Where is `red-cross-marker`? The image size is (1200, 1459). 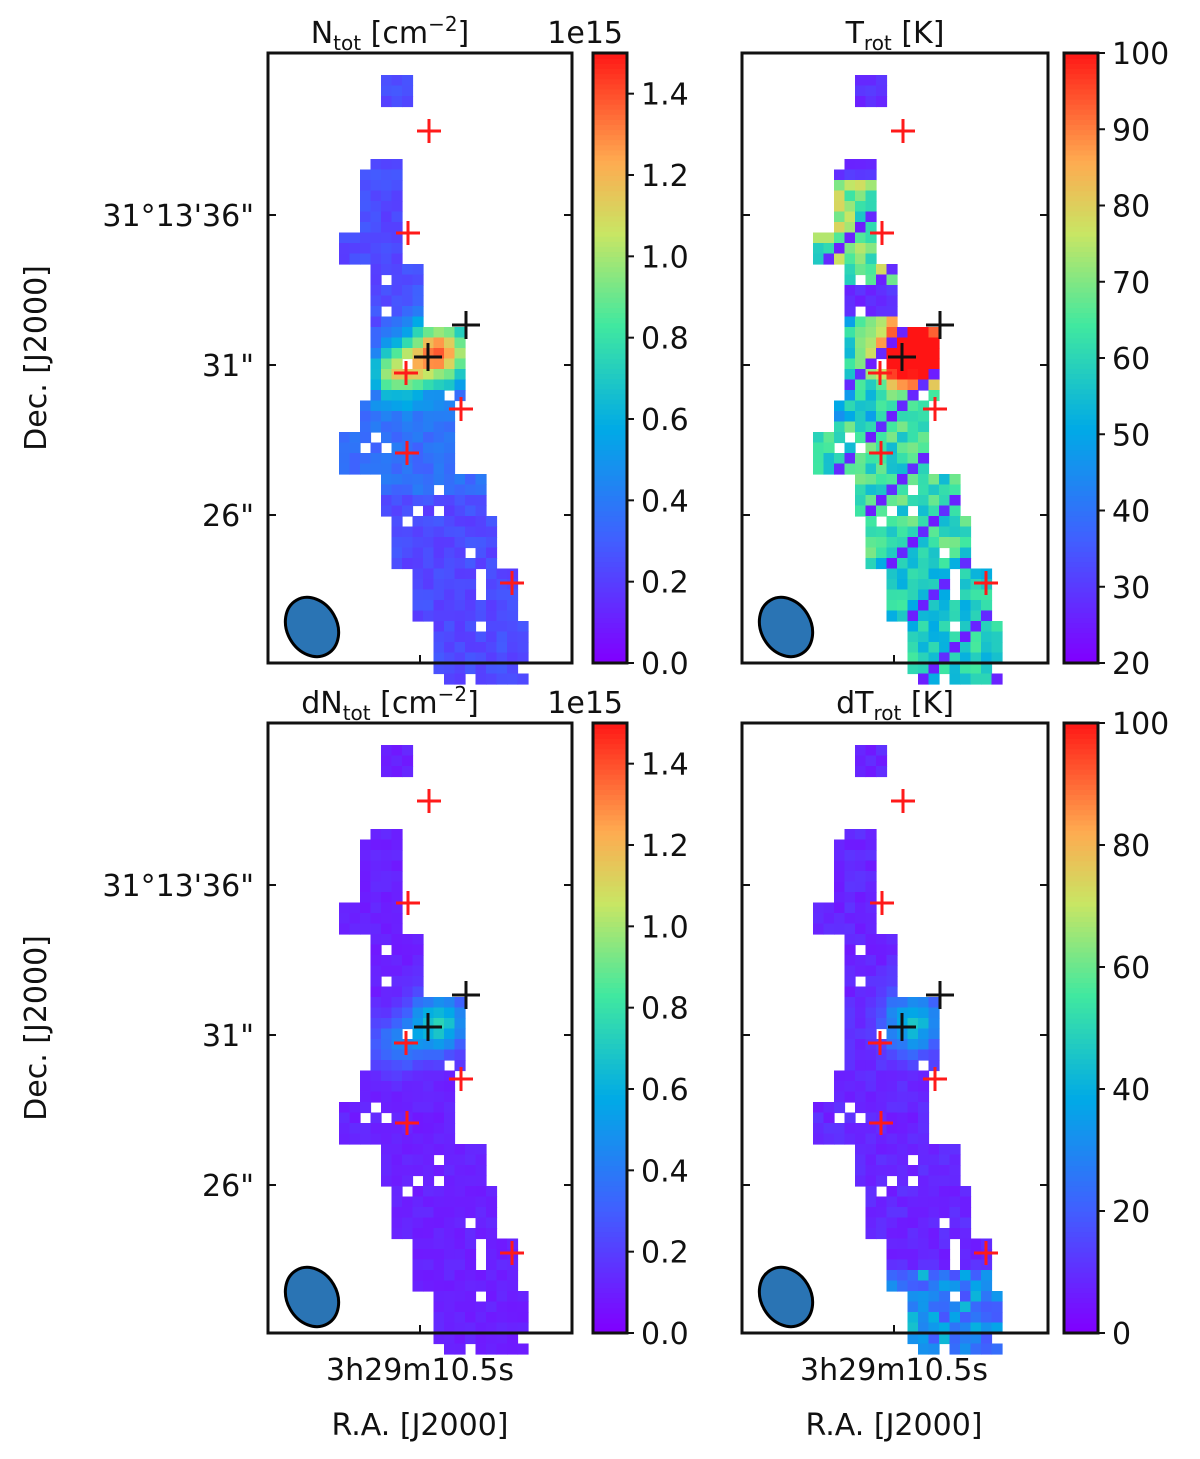 red-cross-marker is located at coordinates (512, 1253).